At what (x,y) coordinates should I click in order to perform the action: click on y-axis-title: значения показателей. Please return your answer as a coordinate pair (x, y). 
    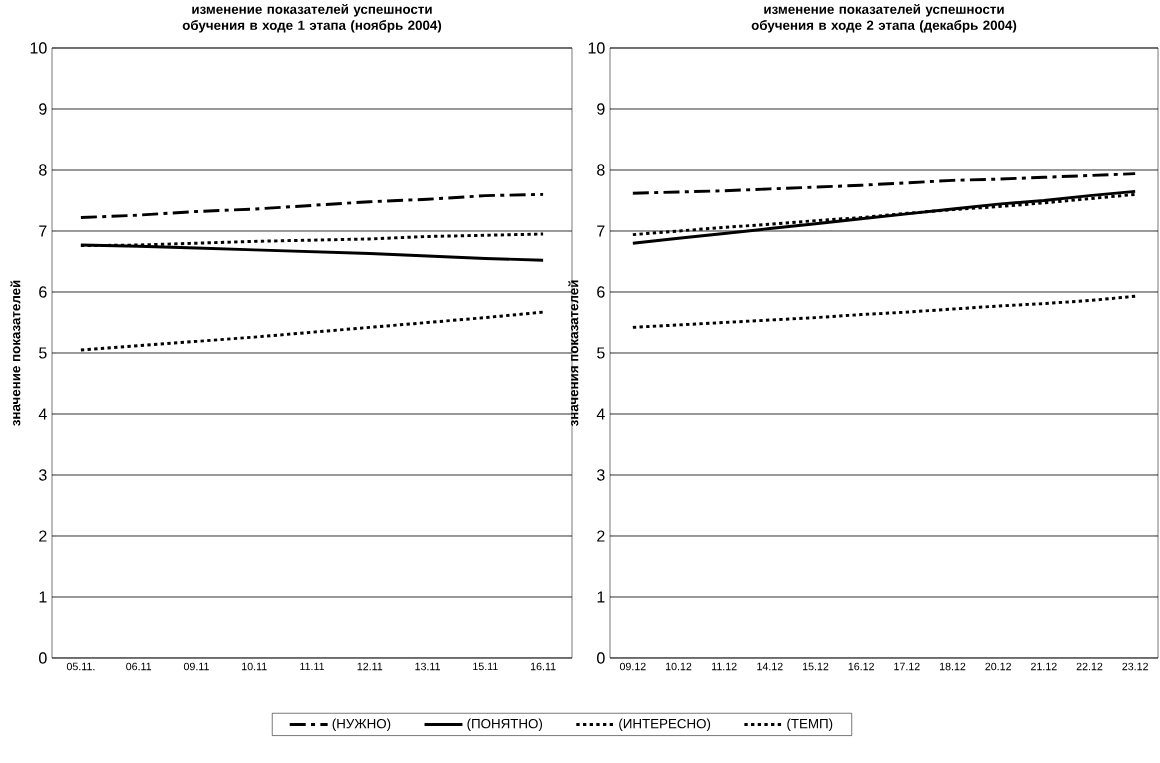
    Looking at the image, I should click on (573, 353).